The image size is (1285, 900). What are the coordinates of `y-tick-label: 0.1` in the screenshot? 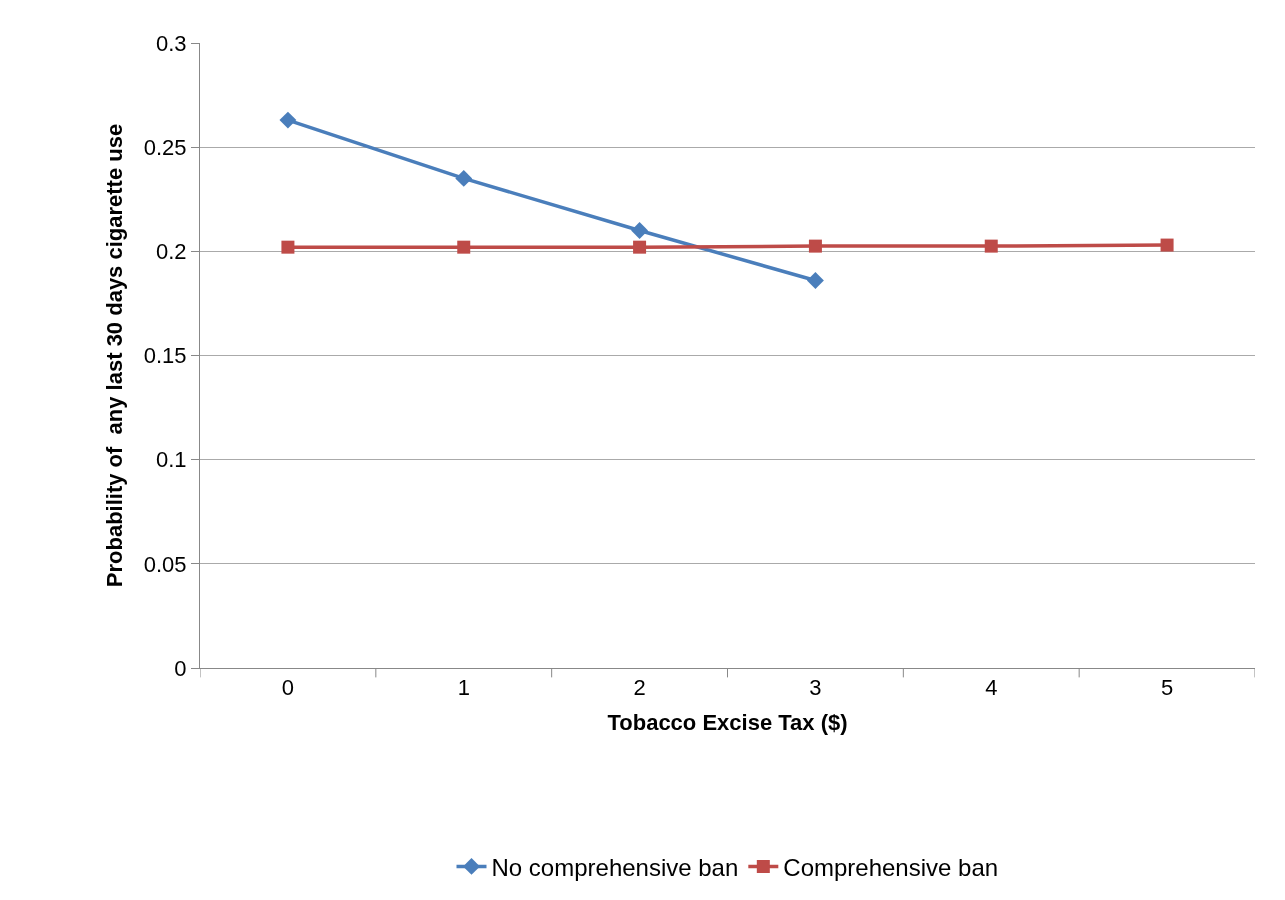 It's located at (171, 460).